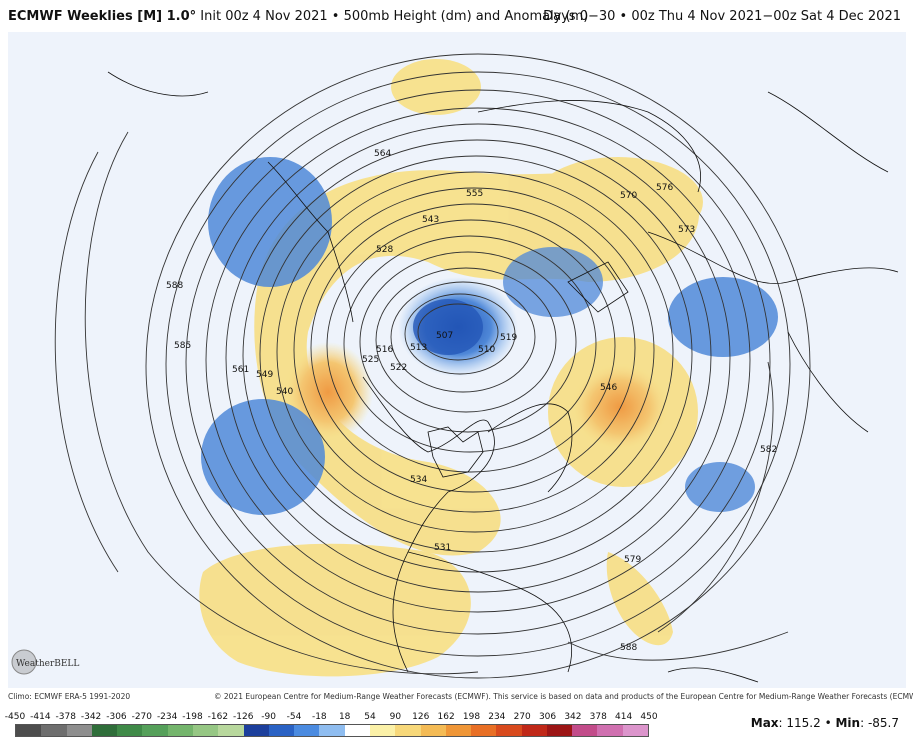  What do you see at coordinates (264, 375) in the screenshot?
I see `contour-label: 549` at bounding box center [264, 375].